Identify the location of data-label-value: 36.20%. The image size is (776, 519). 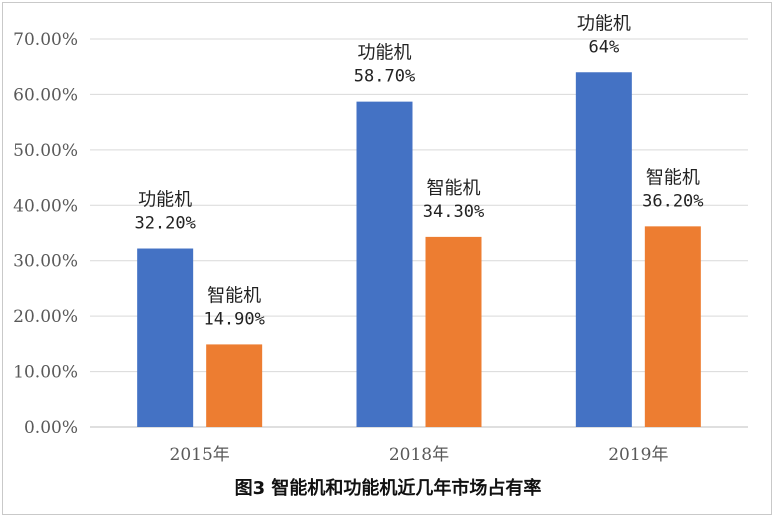
(672, 201).